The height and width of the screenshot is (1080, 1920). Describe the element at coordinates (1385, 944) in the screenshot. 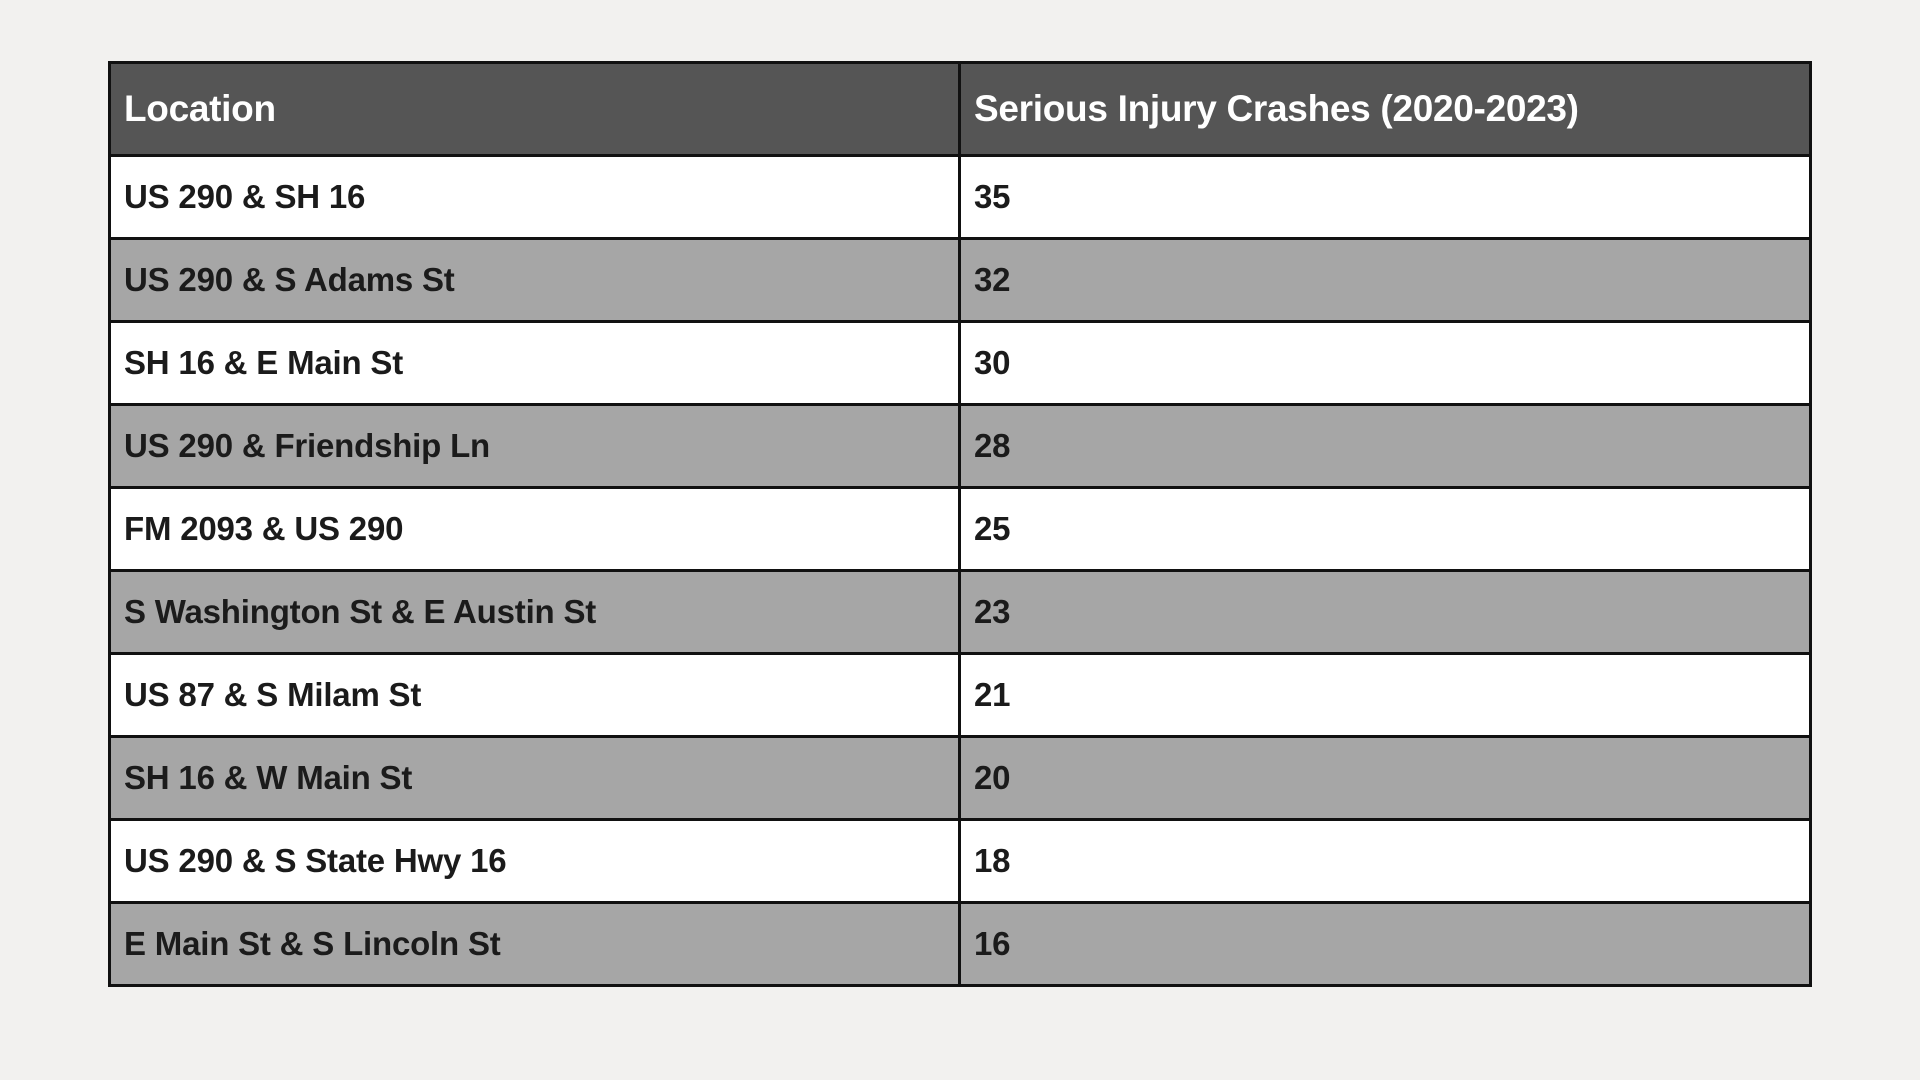

I see `crashes-cell: 16` at that location.